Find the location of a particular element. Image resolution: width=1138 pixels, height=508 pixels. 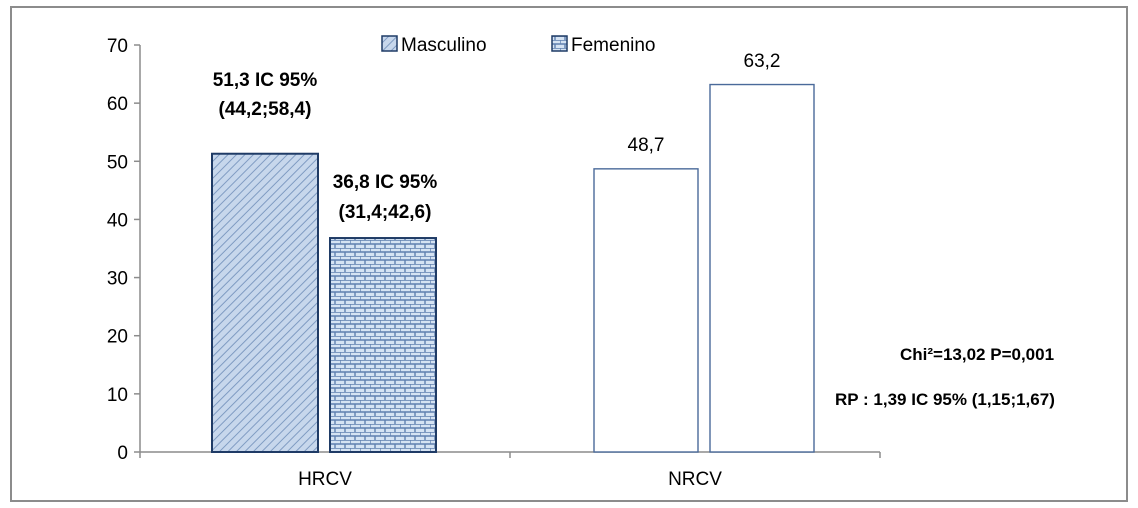

category-labels: HRCV NRCV is located at coordinates (510, 479).